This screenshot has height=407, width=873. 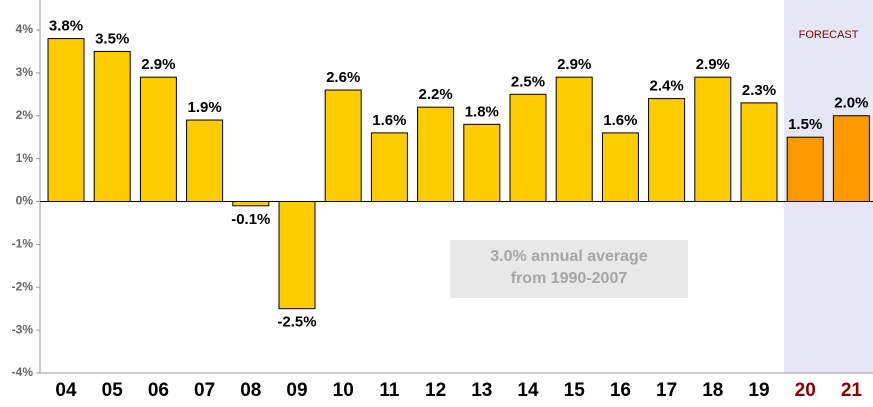 I want to click on y-tick-label: 2%, so click(x=25, y=115).